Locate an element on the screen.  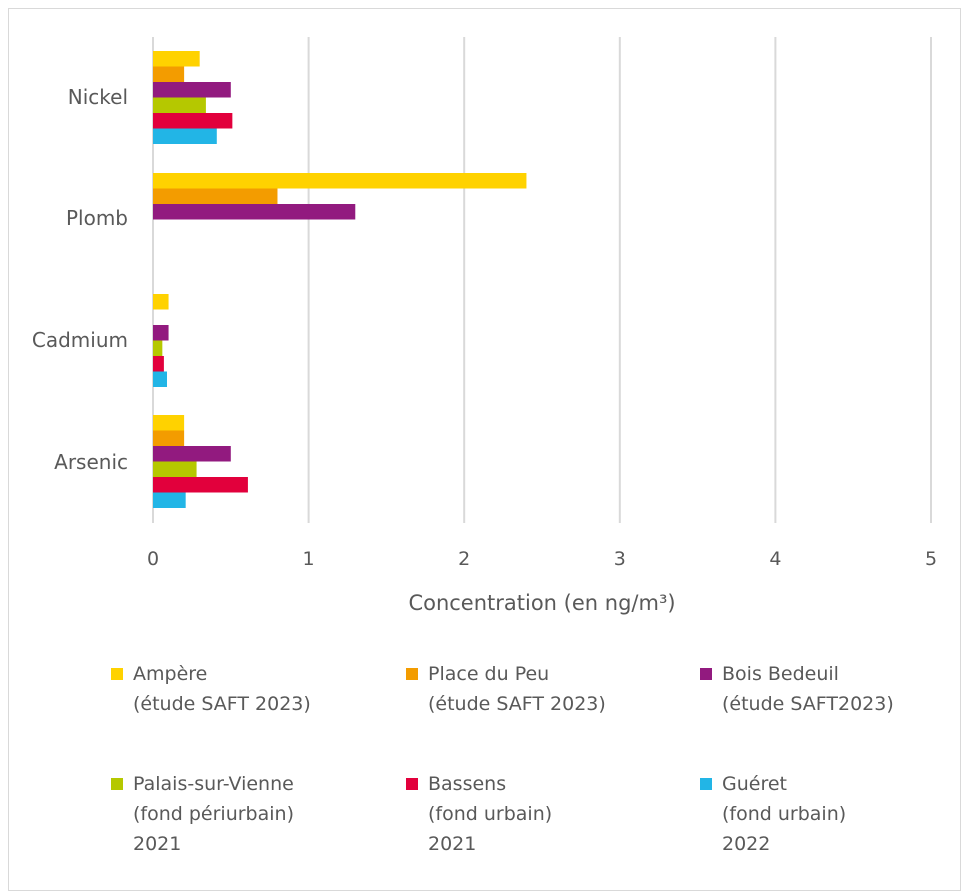
category-label: Arsenic is located at coordinates (91, 462).